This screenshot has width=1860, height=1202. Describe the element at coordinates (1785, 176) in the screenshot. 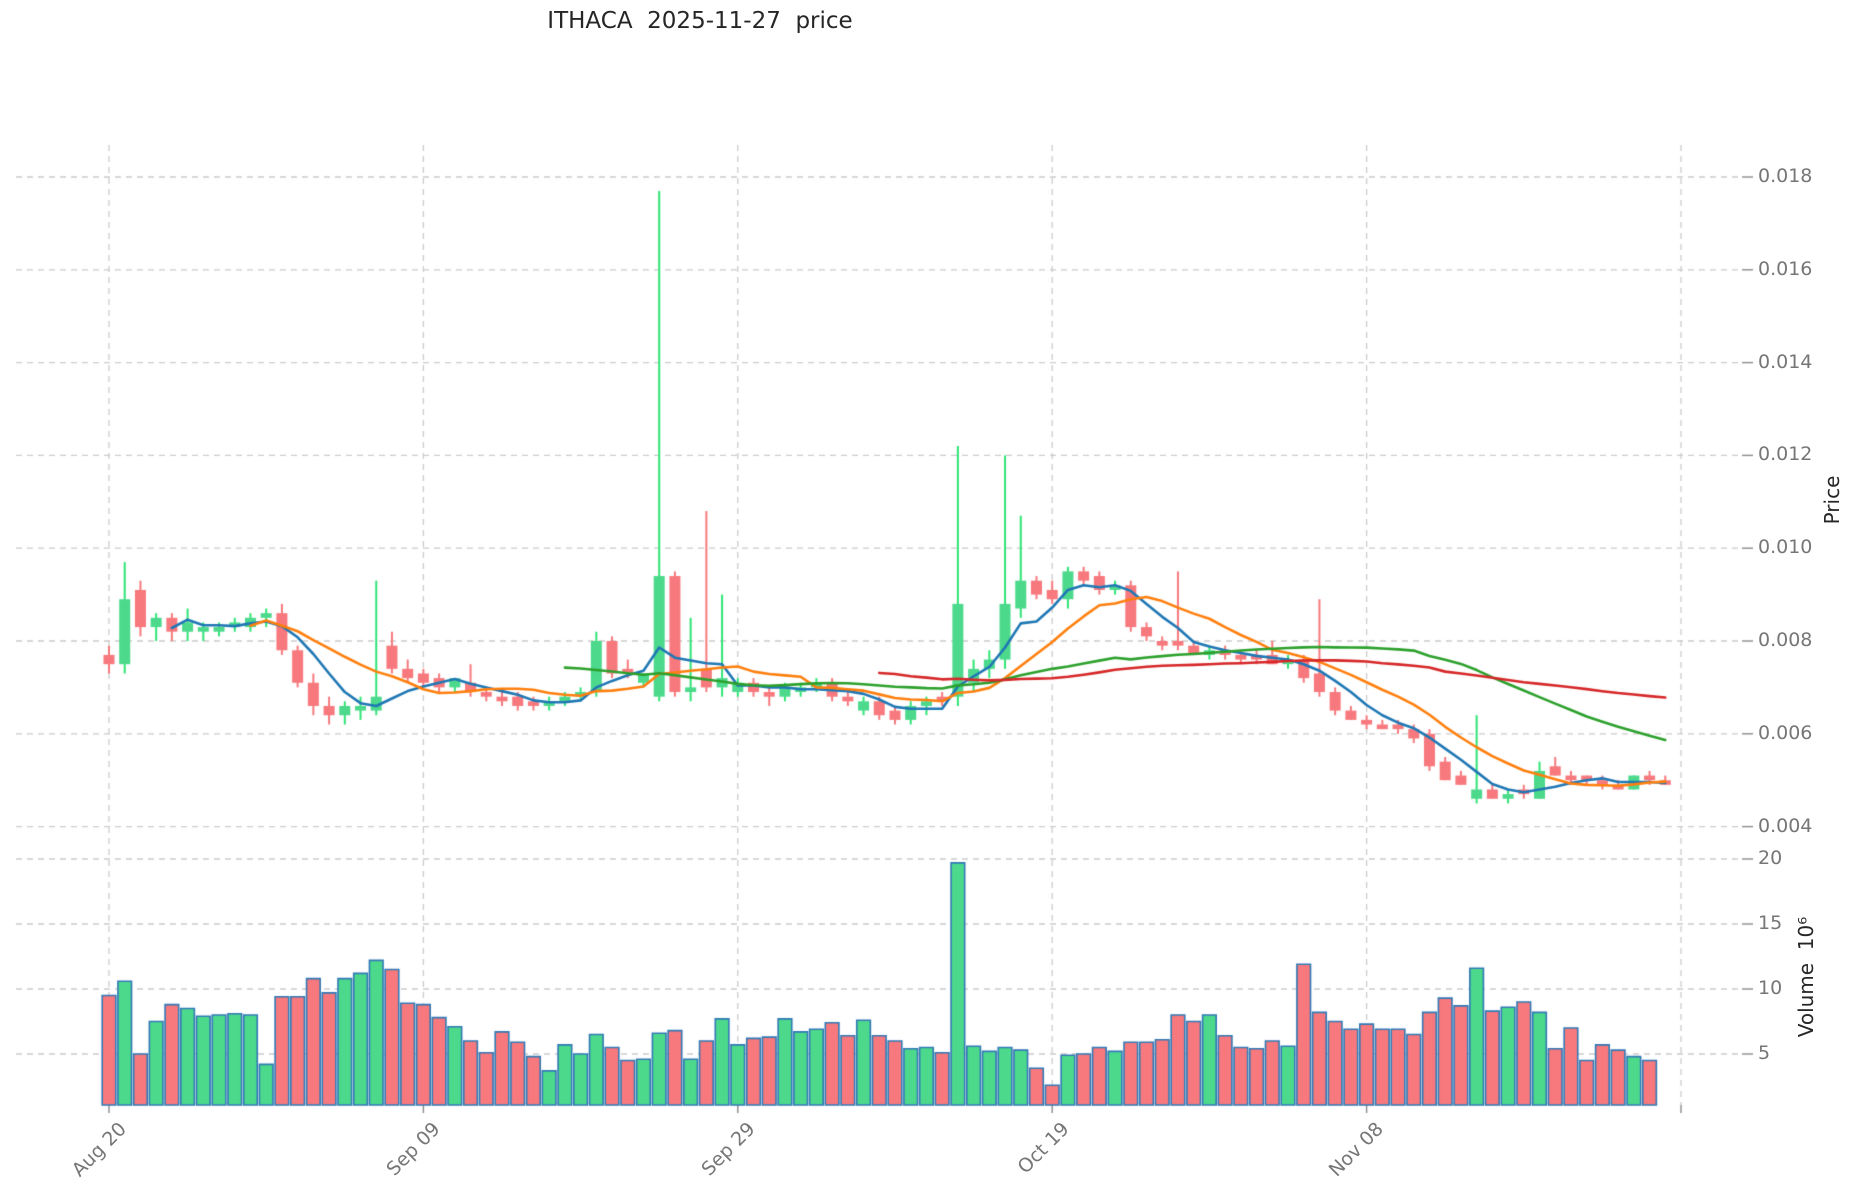

I see `price-tick-label: 0.018` at that location.